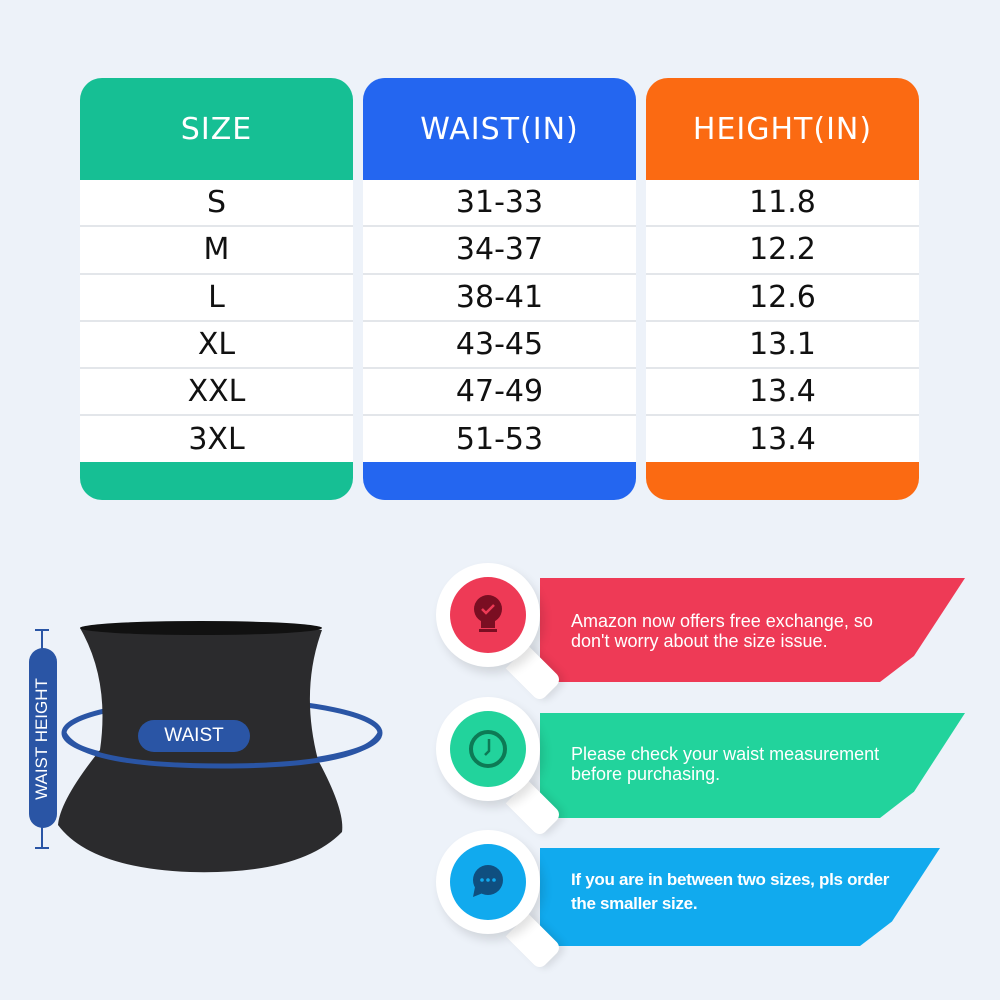  What do you see at coordinates (782, 297) in the screenshot?
I see `table-cell: 12.6` at bounding box center [782, 297].